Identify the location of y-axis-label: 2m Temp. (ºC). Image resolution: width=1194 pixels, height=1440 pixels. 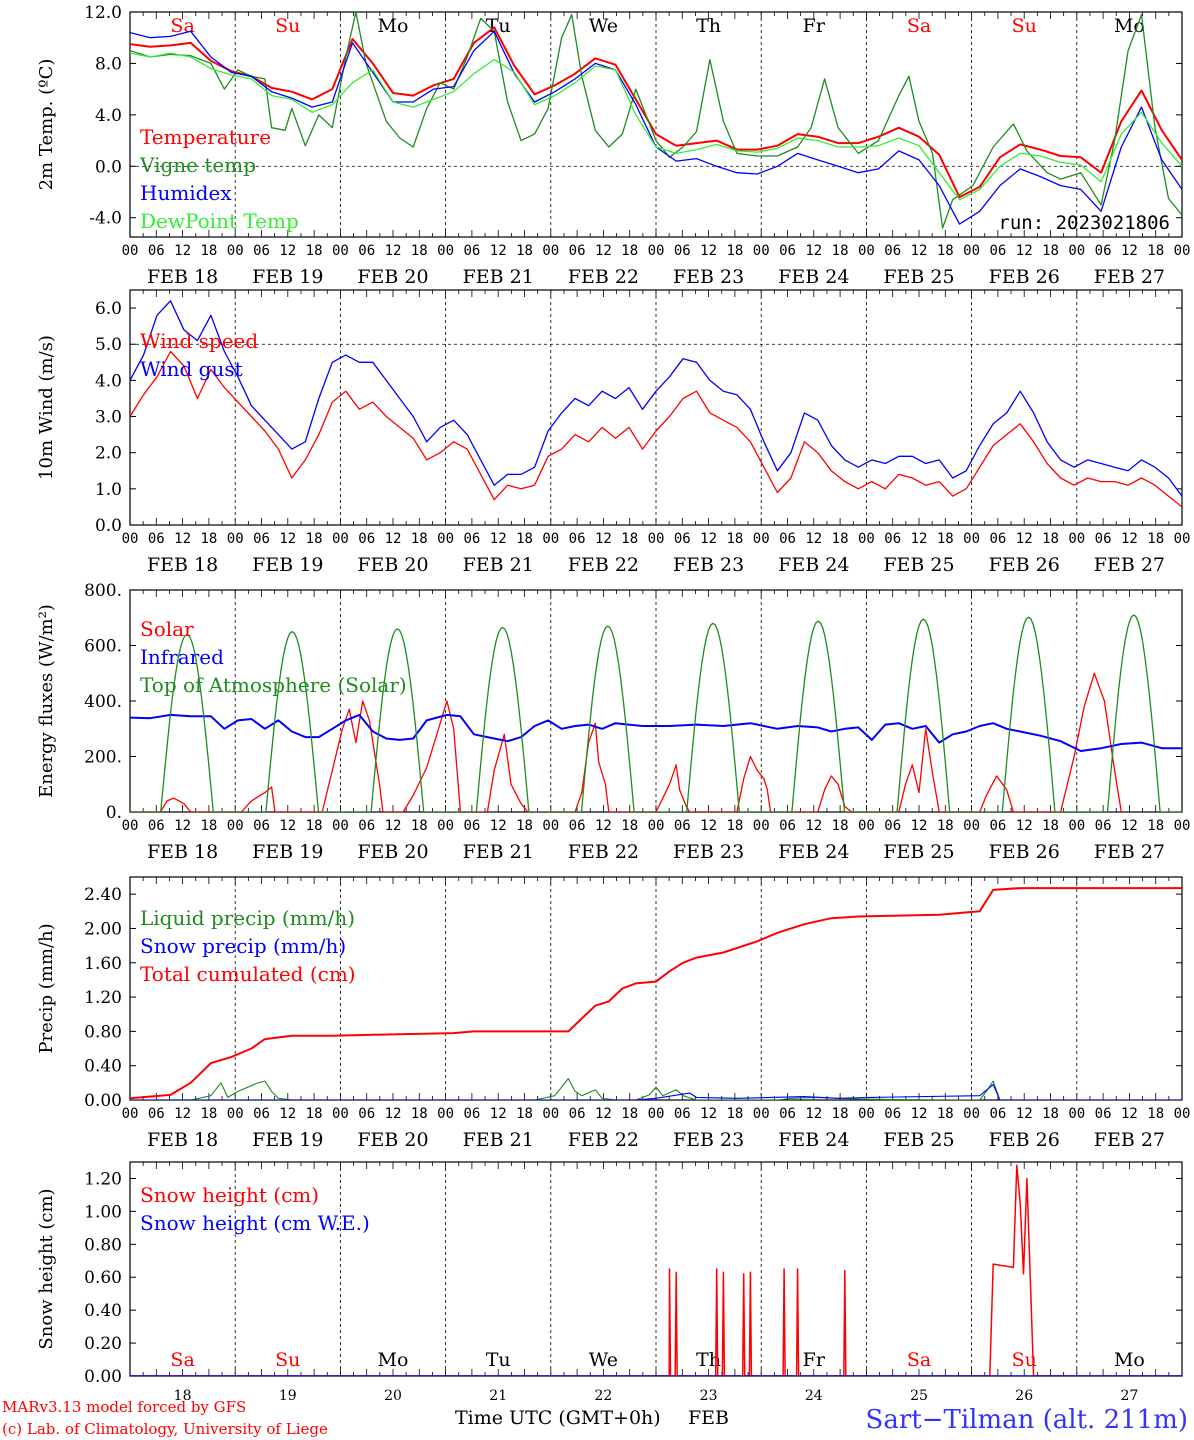
(46, 125).